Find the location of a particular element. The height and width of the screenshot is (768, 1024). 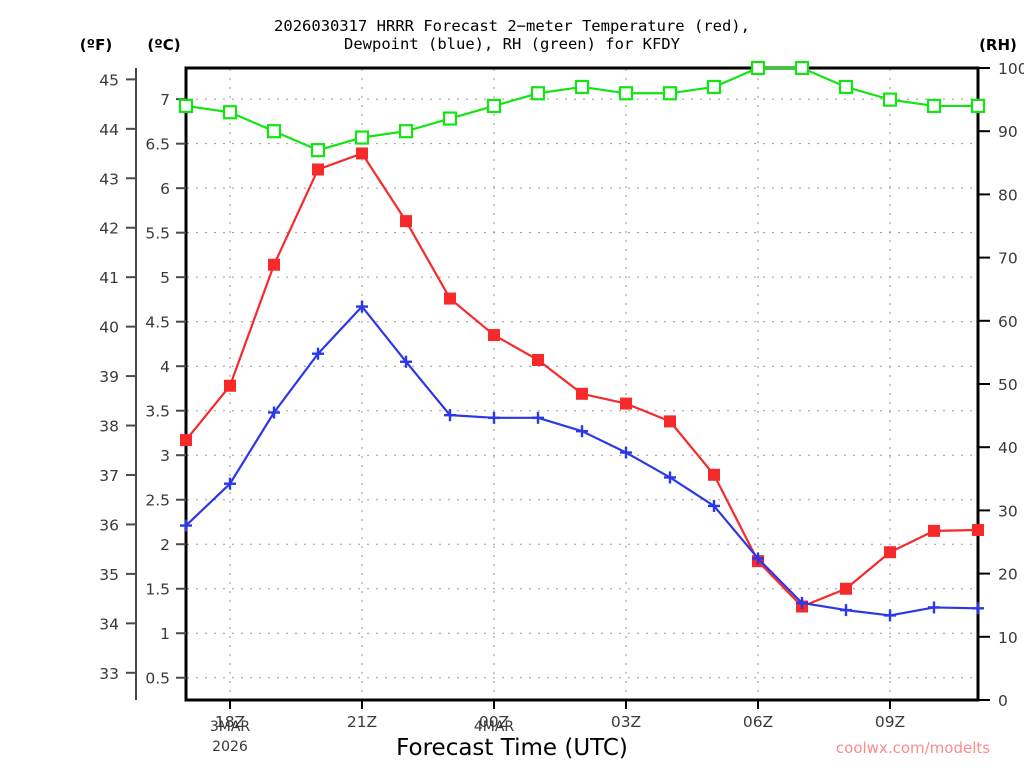

celsius-tick-label: 1.5 is located at coordinates (157, 590).